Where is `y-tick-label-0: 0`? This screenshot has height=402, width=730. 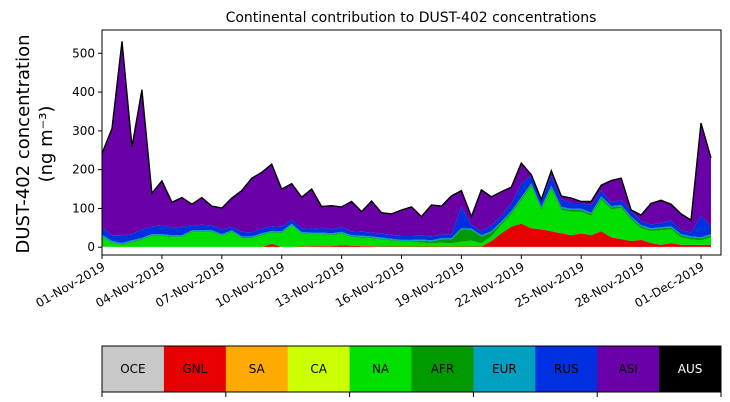
y-tick-label-0: 0 is located at coordinates (91, 247).